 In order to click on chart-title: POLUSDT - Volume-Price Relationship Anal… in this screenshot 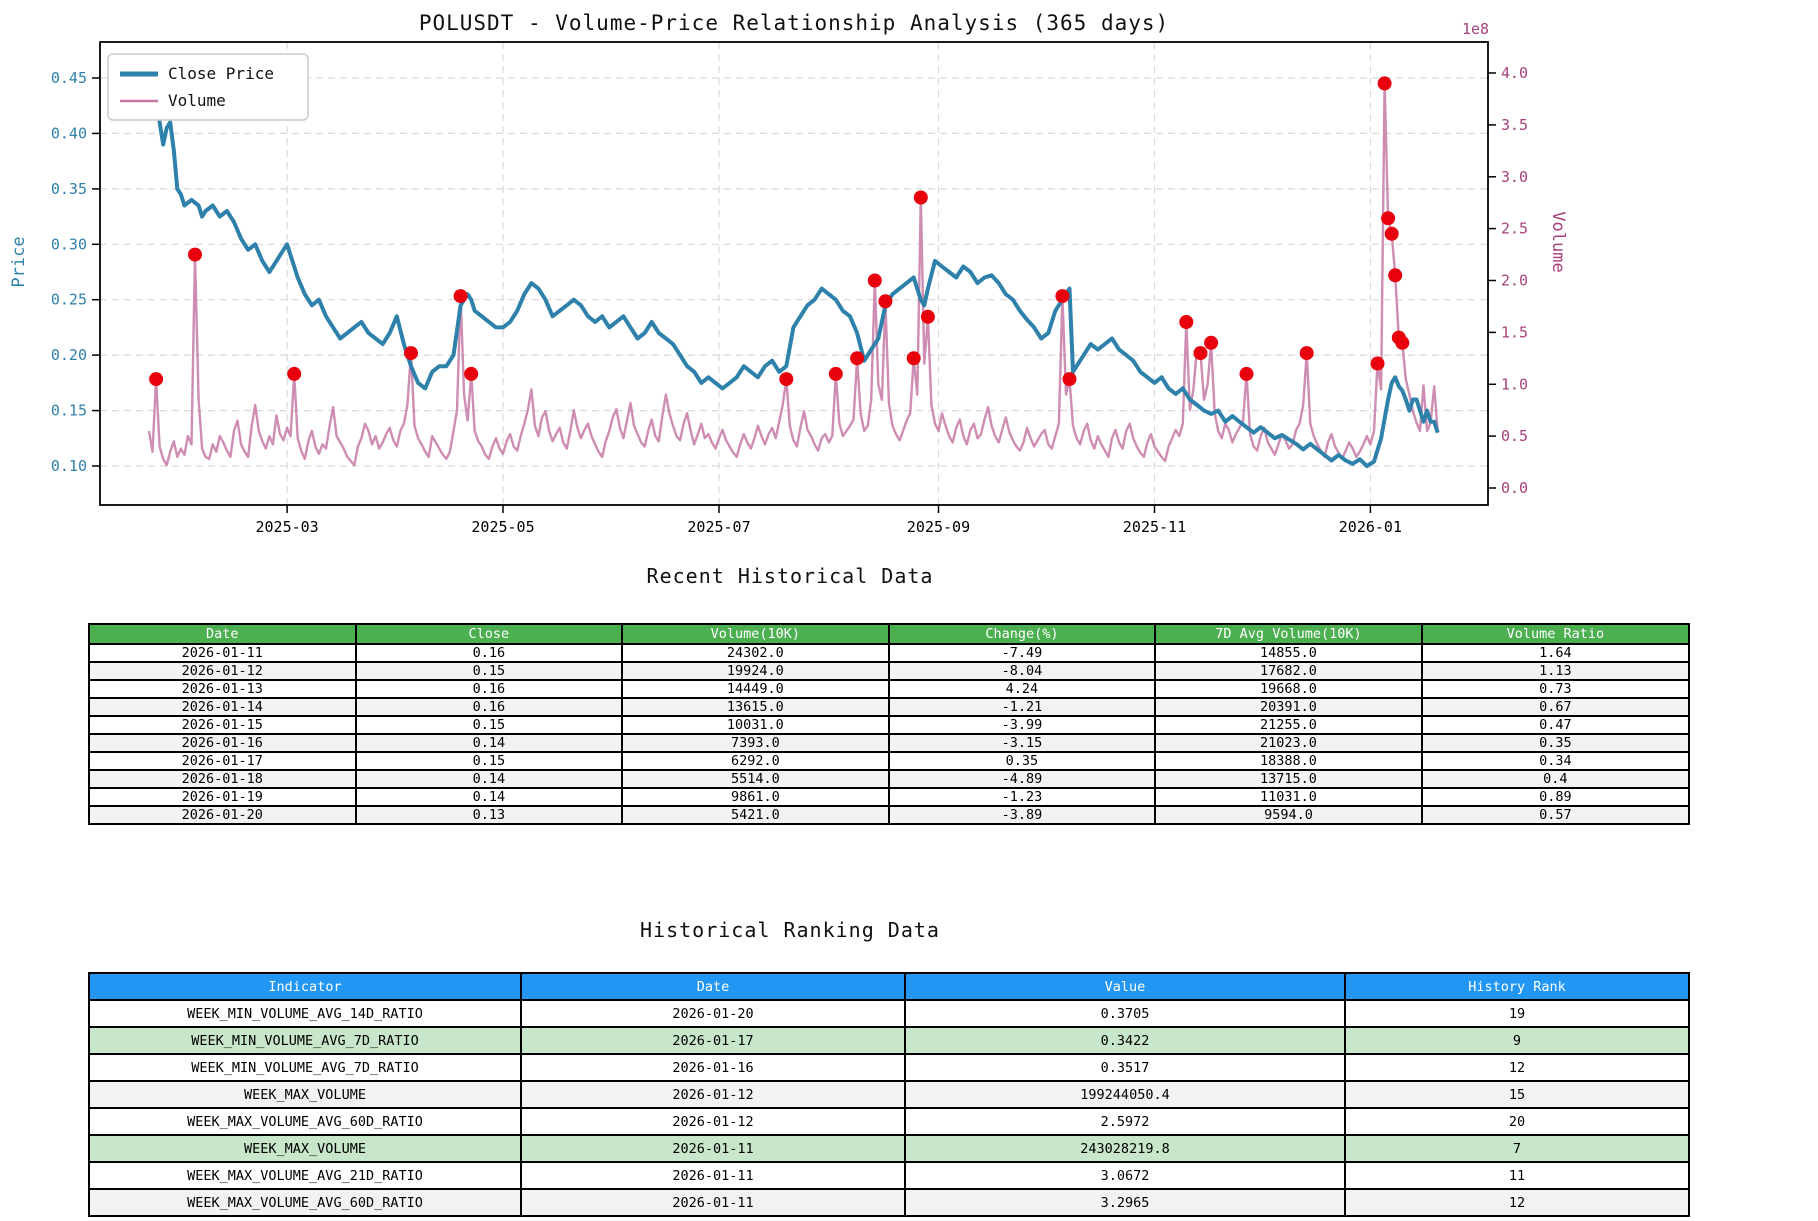, I will do `click(794, 23)`.